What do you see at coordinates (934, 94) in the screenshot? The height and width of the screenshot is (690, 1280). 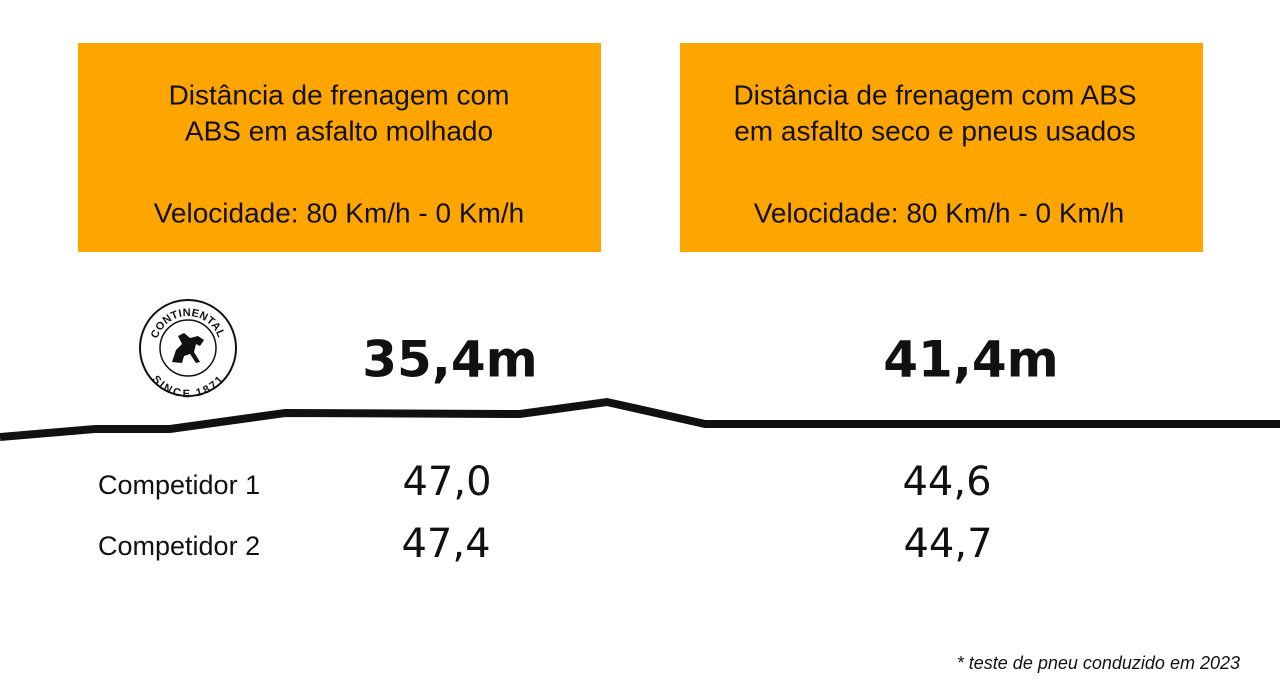 I see `panel-title: Distância de frenagem com ABS` at bounding box center [934, 94].